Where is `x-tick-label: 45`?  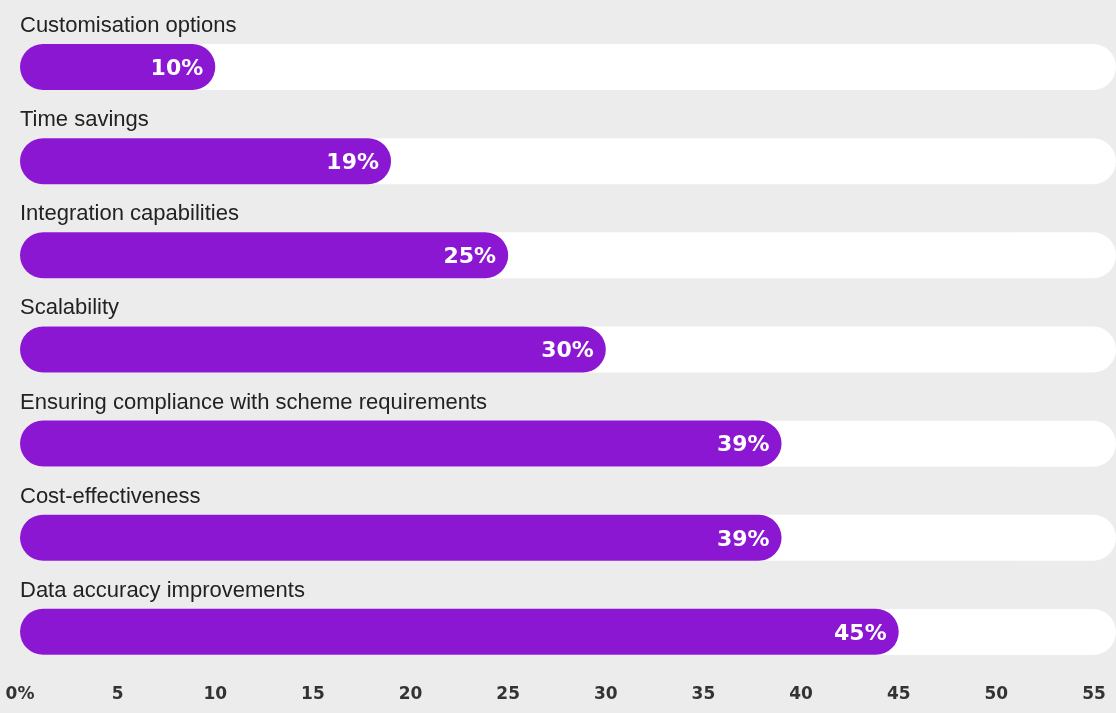
x-tick-label: 45 is located at coordinates (898, 693).